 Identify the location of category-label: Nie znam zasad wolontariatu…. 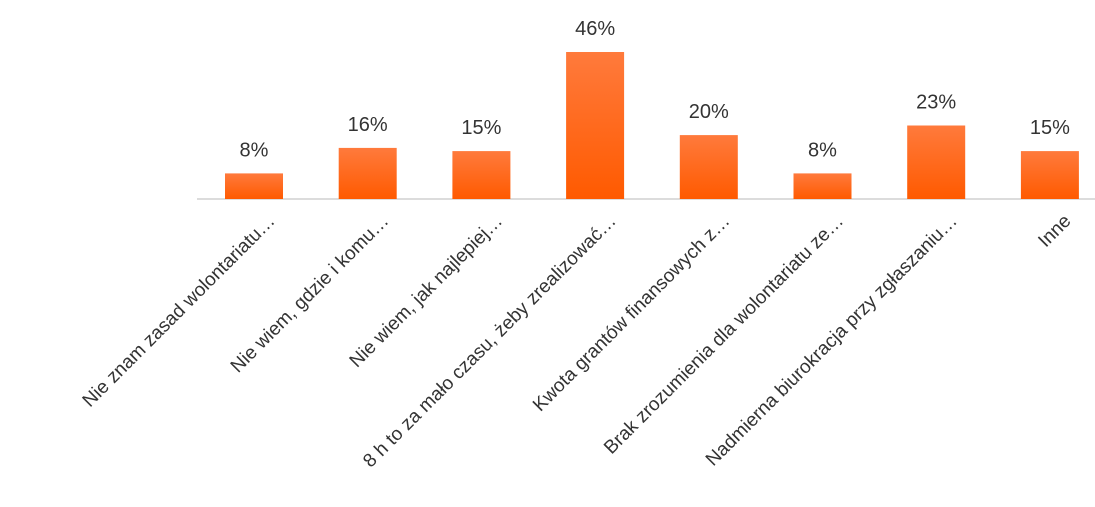
(179, 311).